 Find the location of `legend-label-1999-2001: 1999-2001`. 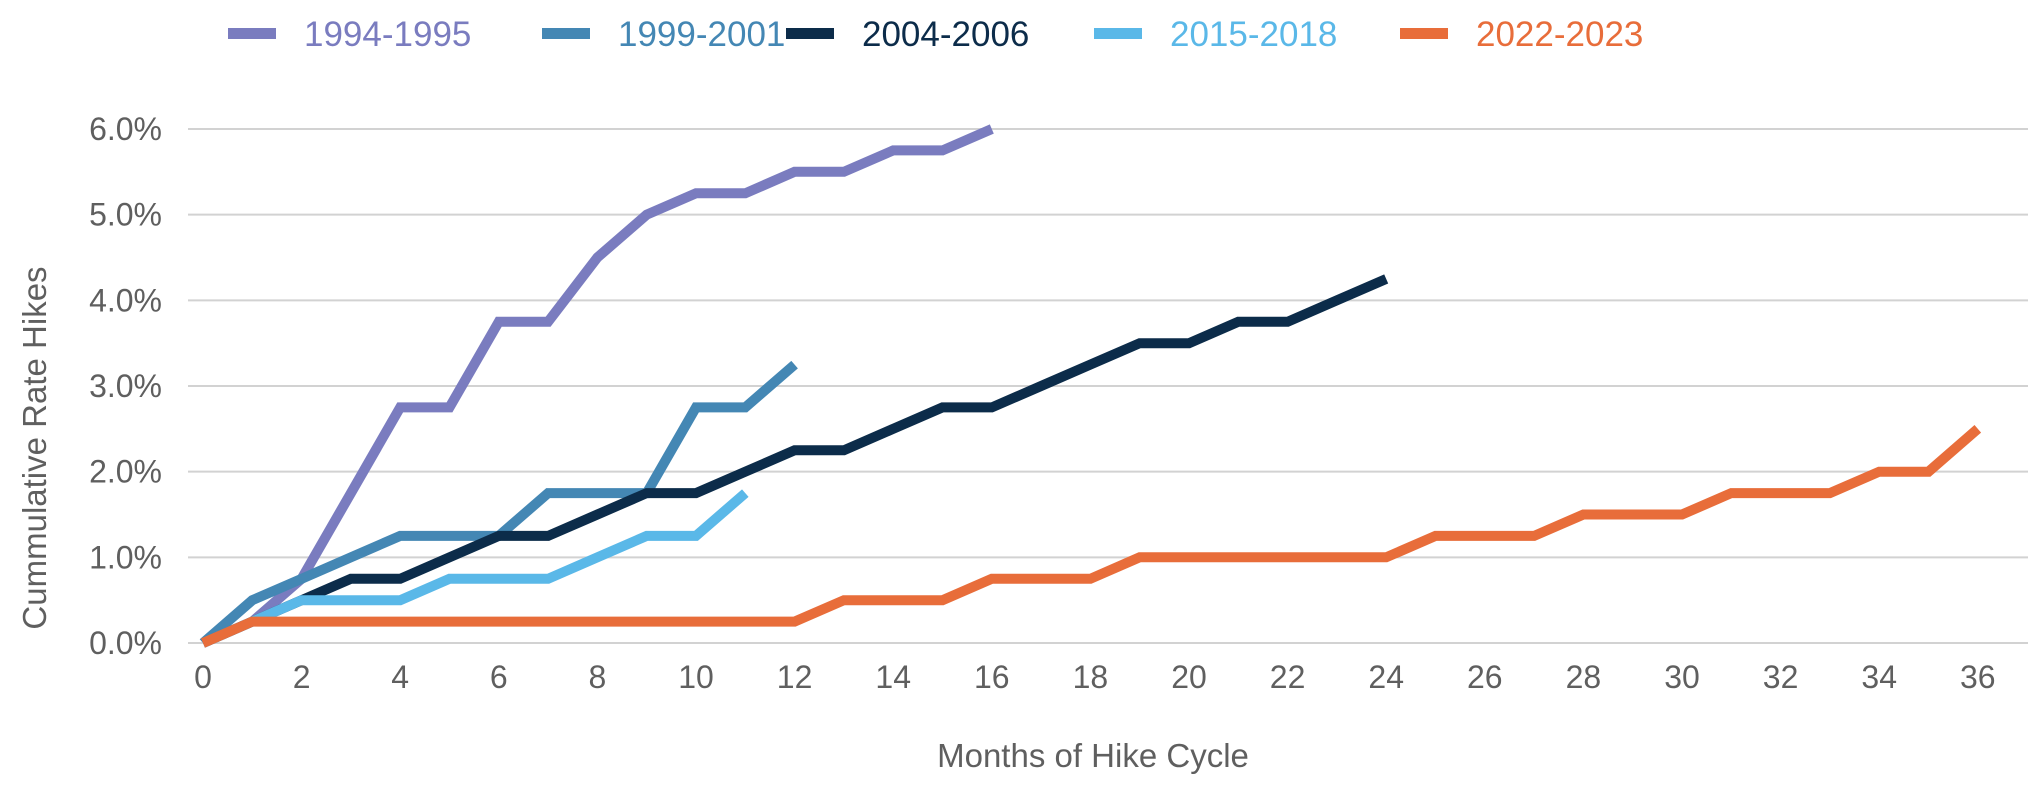

legend-label-1999-2001: 1999-2001 is located at coordinates (701, 34).